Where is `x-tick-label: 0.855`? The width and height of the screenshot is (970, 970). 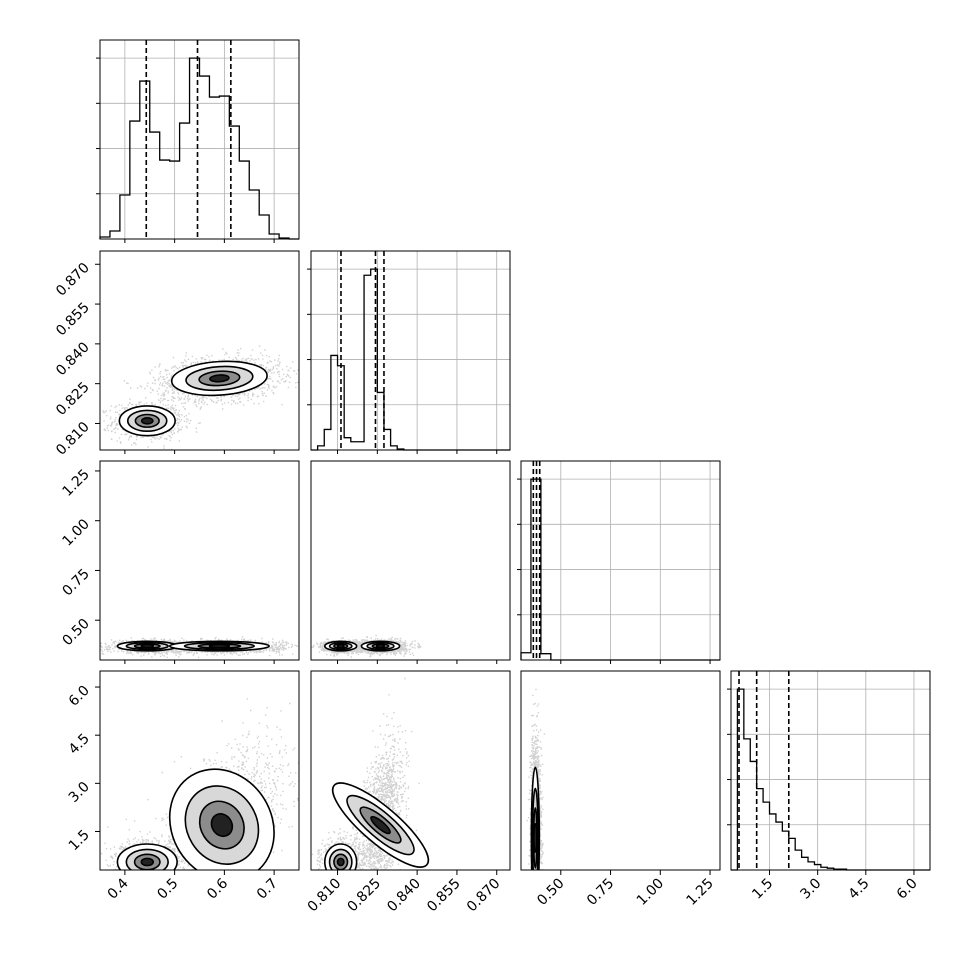 x-tick-label: 0.855 is located at coordinates (444, 896).